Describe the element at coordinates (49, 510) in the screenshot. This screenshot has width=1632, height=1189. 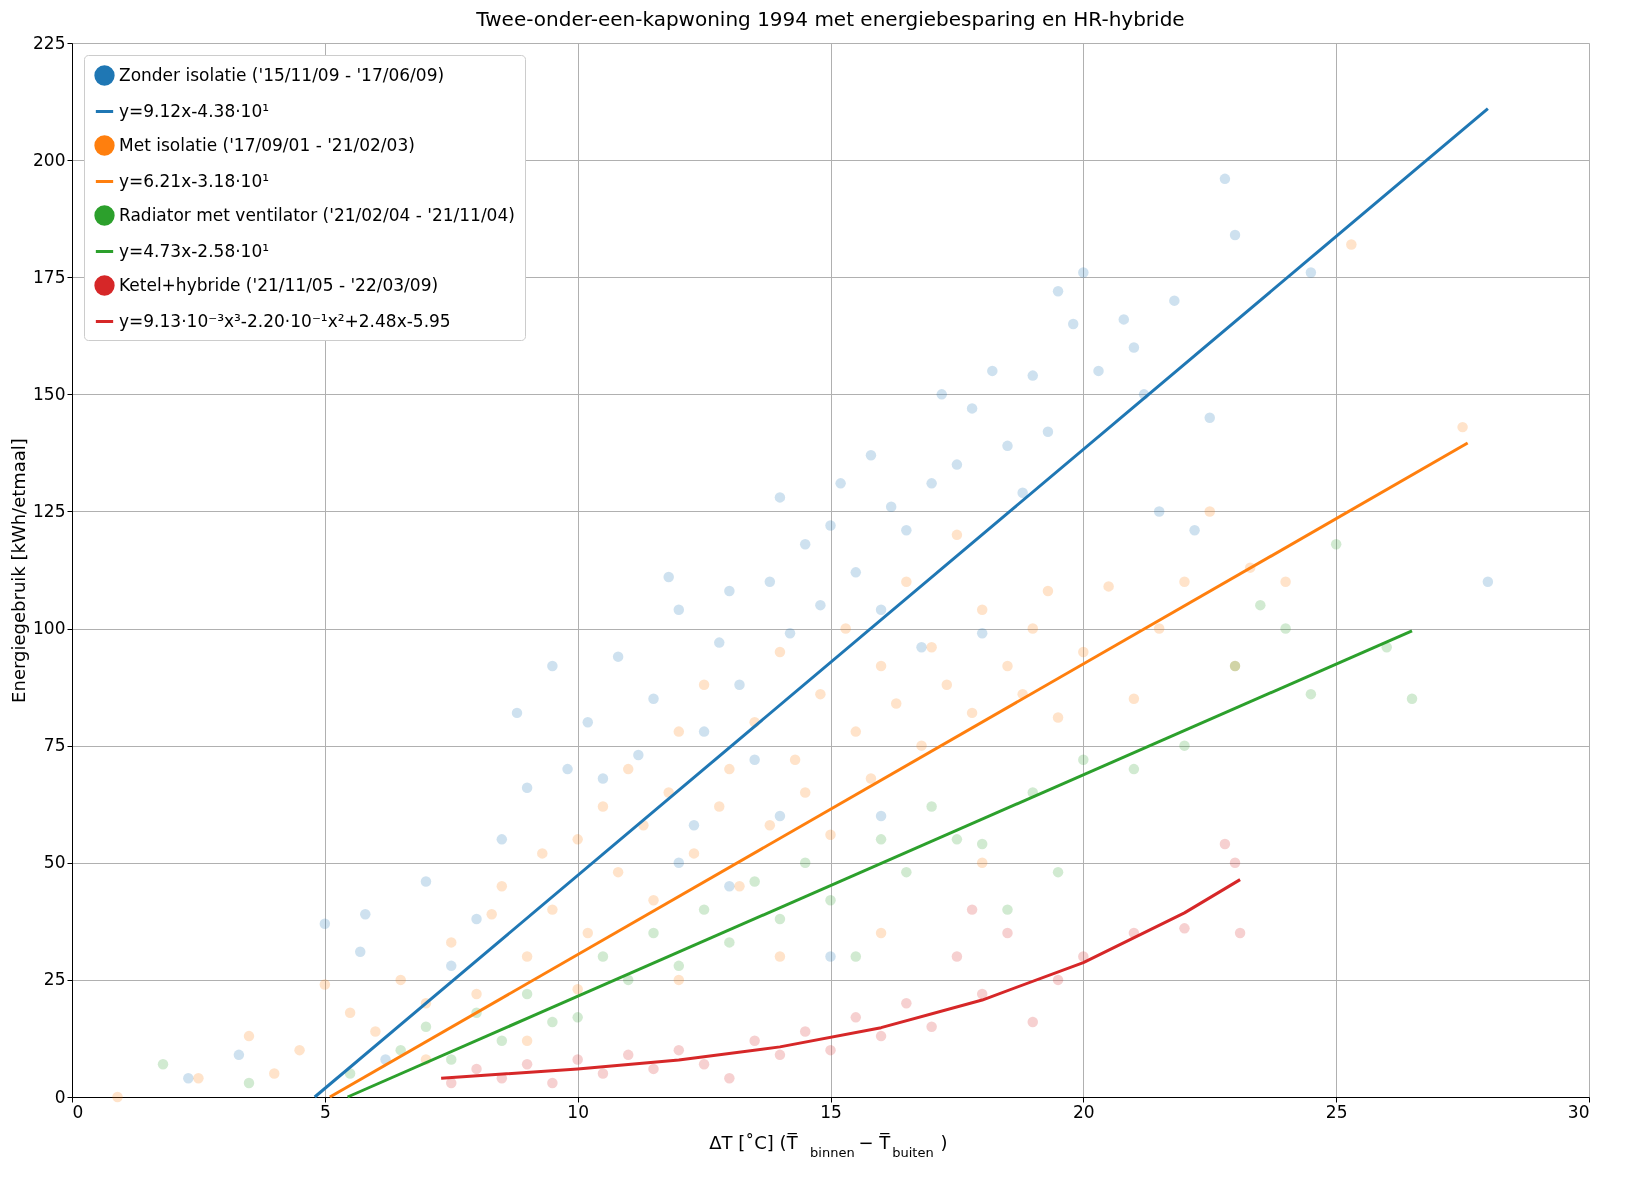
I see `y-tick-label: 125` at that location.